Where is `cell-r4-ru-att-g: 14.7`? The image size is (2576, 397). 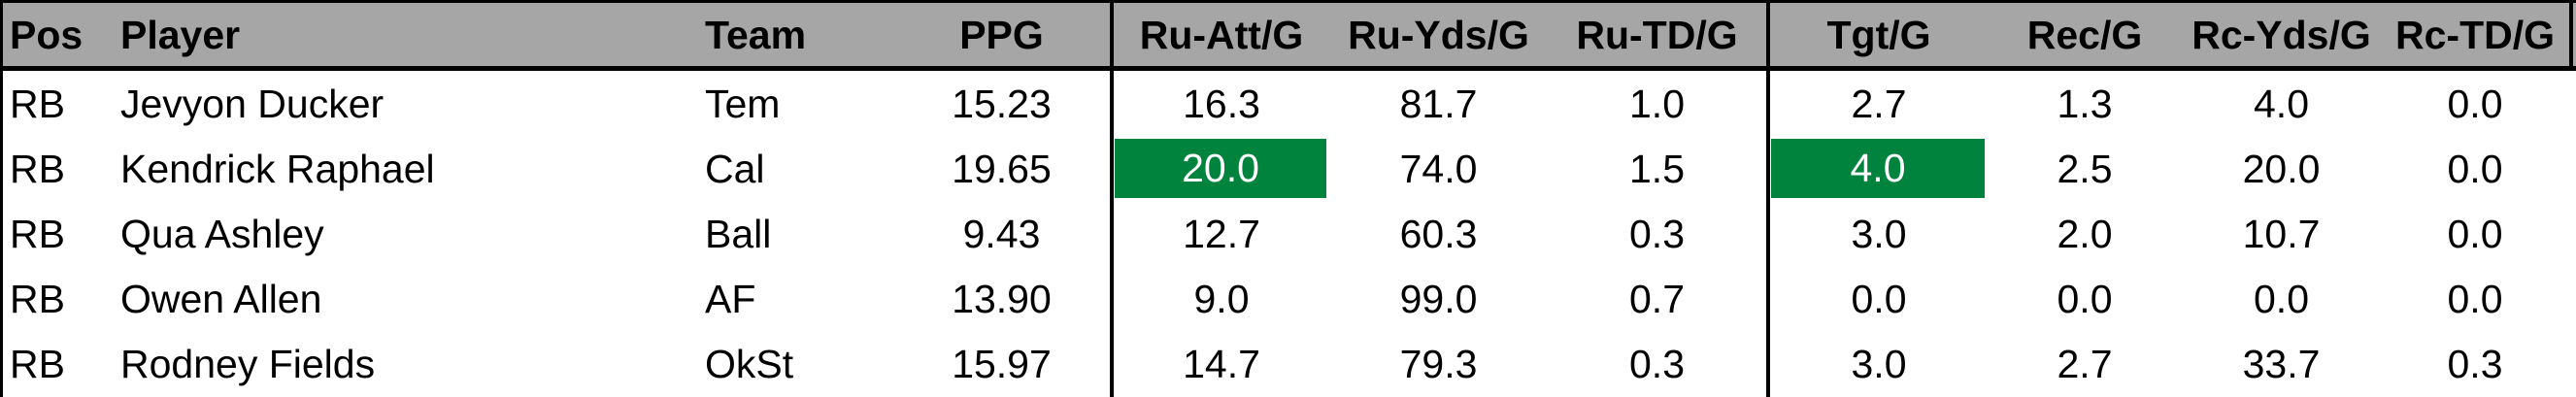
cell-r4-ru-att-g: 14.7 is located at coordinates (1222, 364).